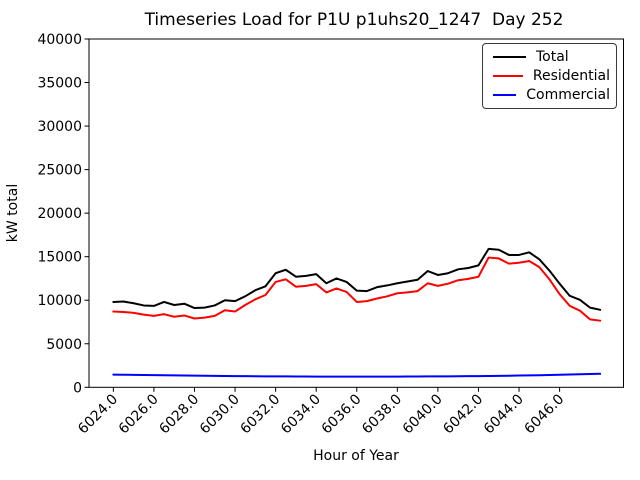  I want to click on y-tick-label: 30000, so click(59, 127).